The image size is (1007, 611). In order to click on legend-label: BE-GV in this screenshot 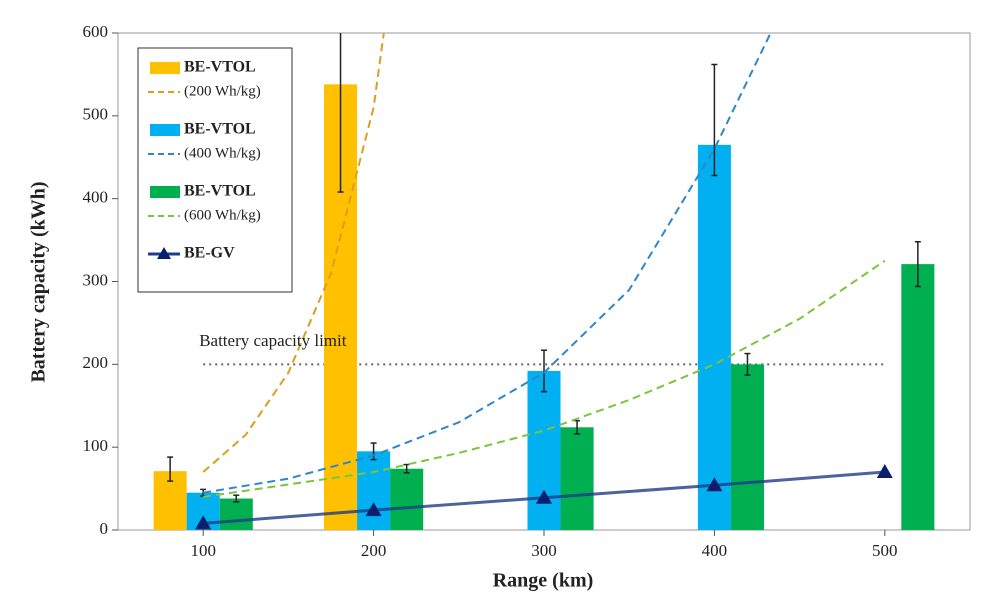, I will do `click(209, 253)`.